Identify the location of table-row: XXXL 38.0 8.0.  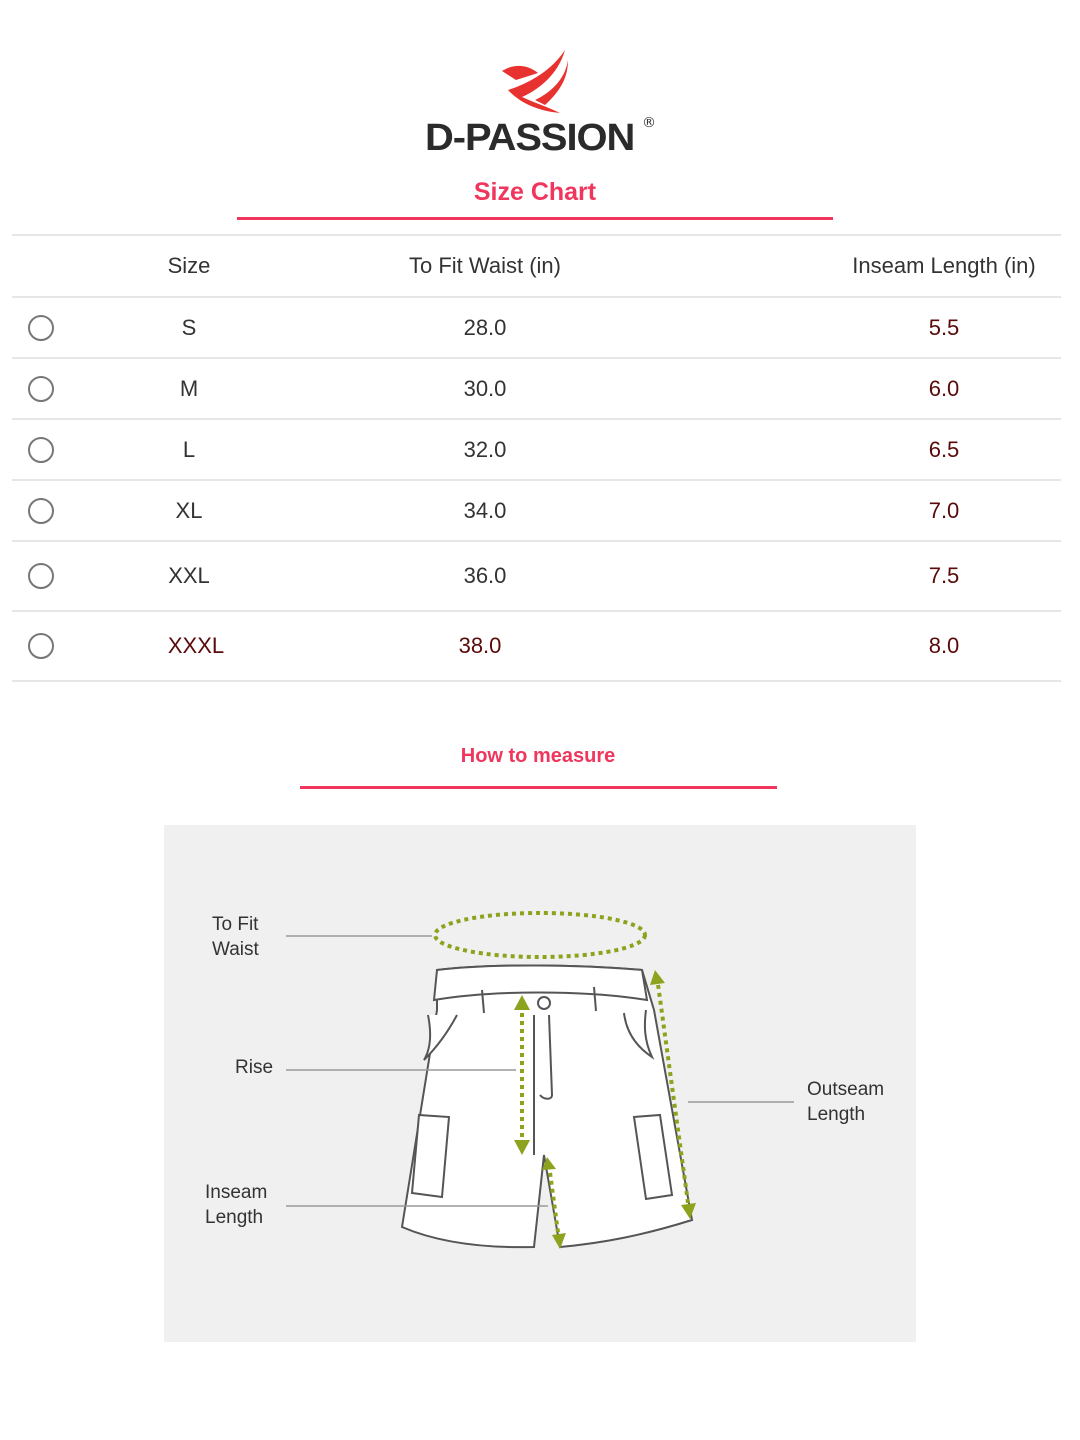
(536, 646).